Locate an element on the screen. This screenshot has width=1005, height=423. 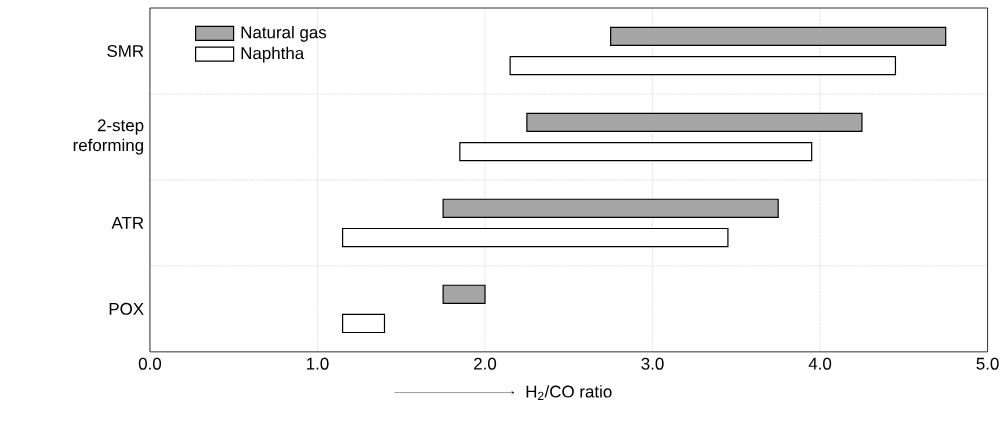
y-tick-label: POX is located at coordinates (126, 308).